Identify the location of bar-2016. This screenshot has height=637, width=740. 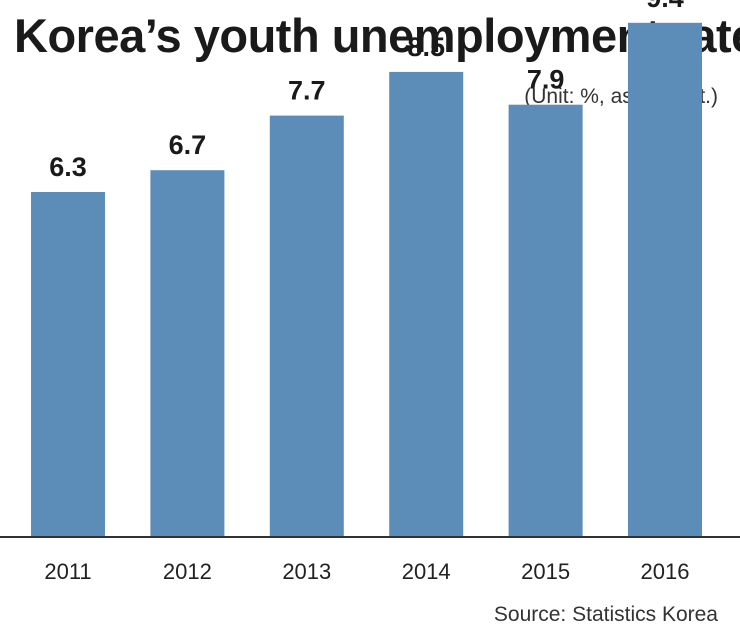
(665, 279).